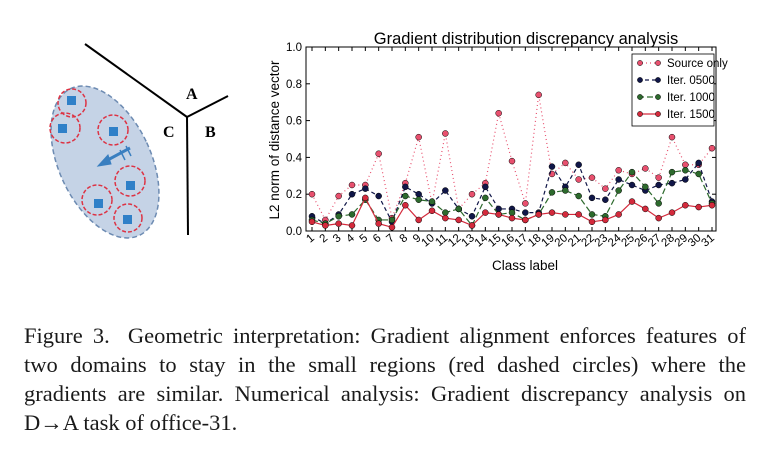 The image size is (768, 472). Describe the element at coordinates (294, 158) in the screenshot. I see `y-tick-label: 0.4` at that location.